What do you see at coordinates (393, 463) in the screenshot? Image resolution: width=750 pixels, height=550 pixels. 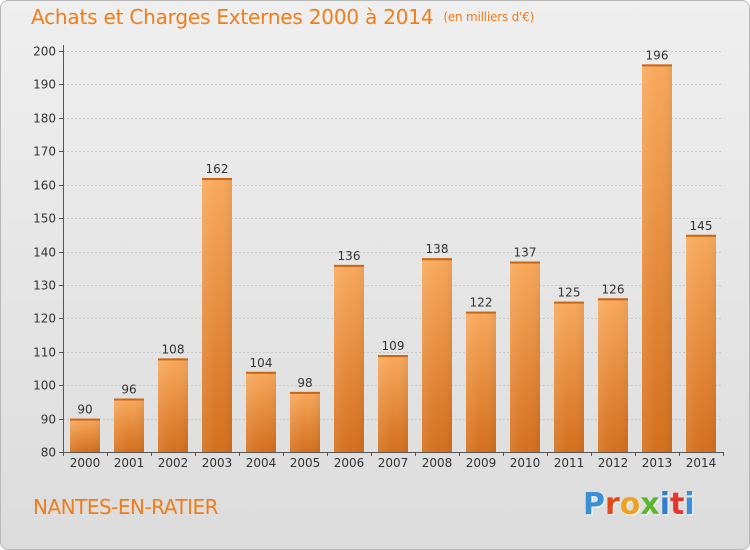 I see `x-tick-label: 2007` at bounding box center [393, 463].